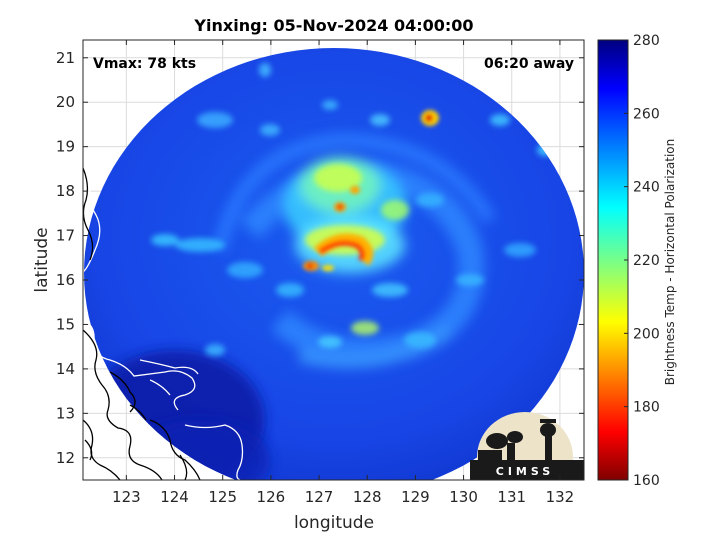  What do you see at coordinates (527, 446) in the screenshot?
I see `cimss-logo: CIMSS` at bounding box center [527, 446].